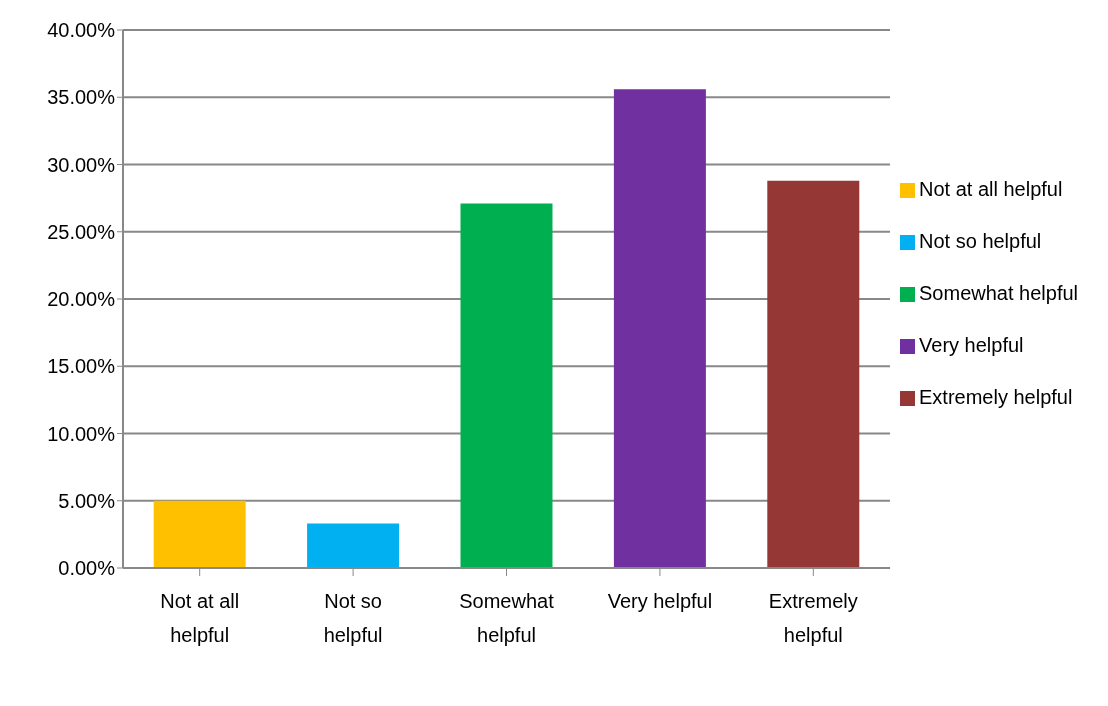  Describe the element at coordinates (660, 601) in the screenshot. I see `x-tick-label: Very helpful` at that location.